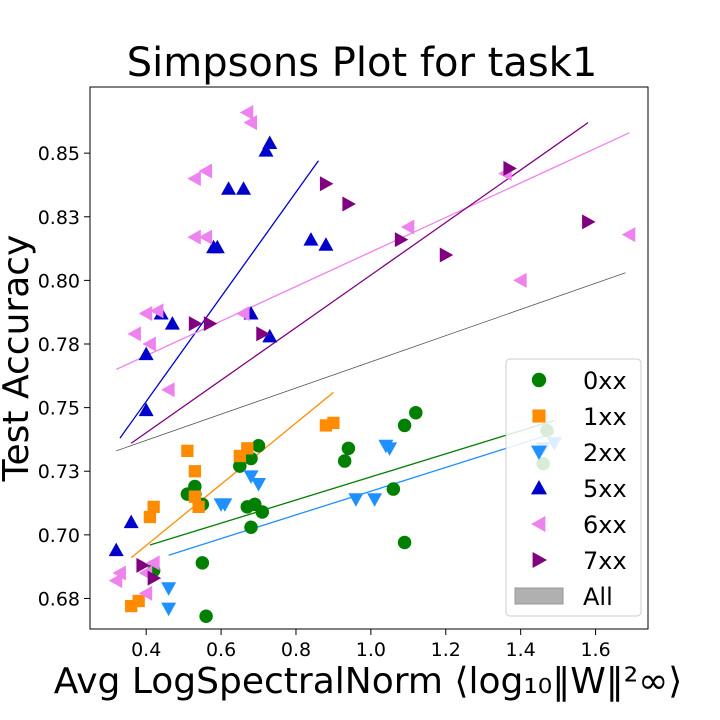 Image resolution: width=720 pixels, height=720 pixels. What do you see at coordinates (59, 154) in the screenshot?
I see `y-tick-label: 0.85` at bounding box center [59, 154].